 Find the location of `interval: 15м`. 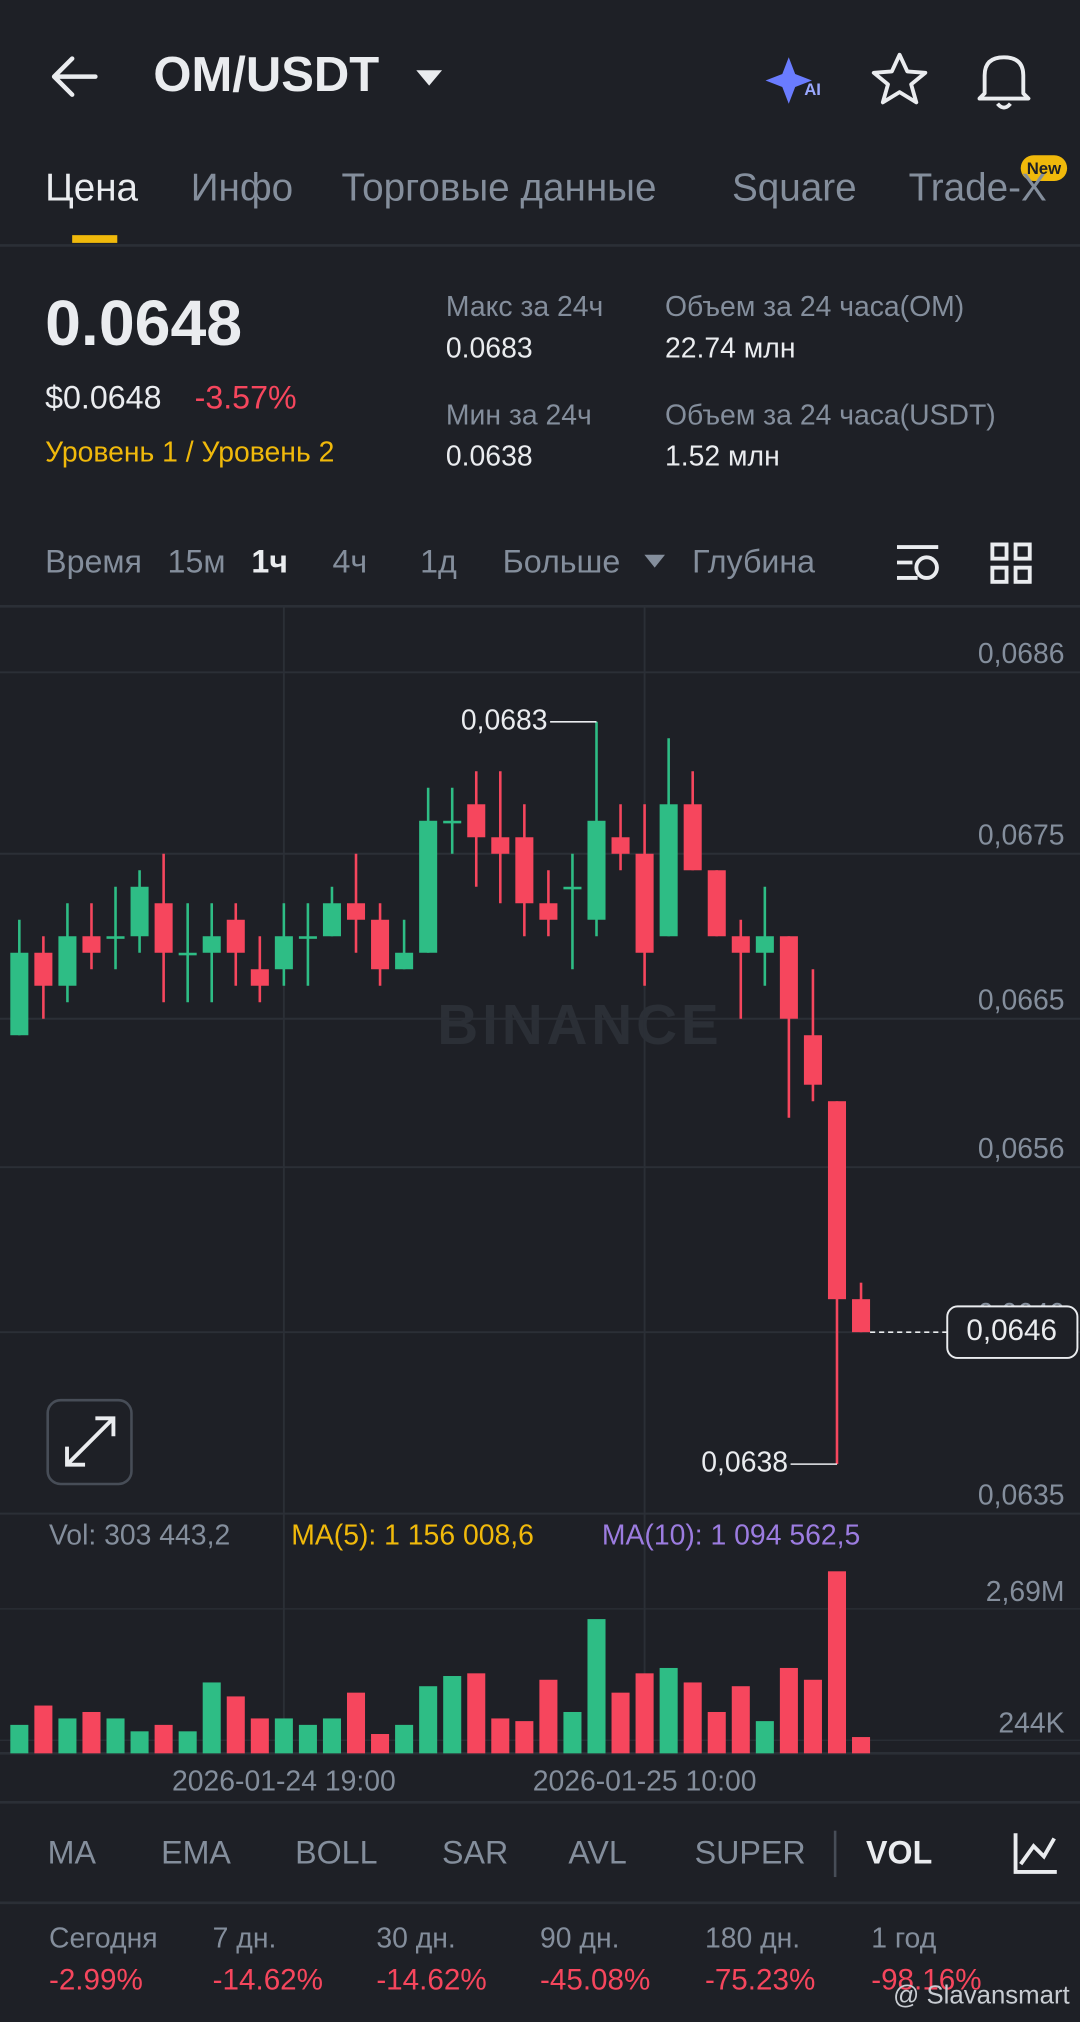

interval: 15м is located at coordinates (197, 561).